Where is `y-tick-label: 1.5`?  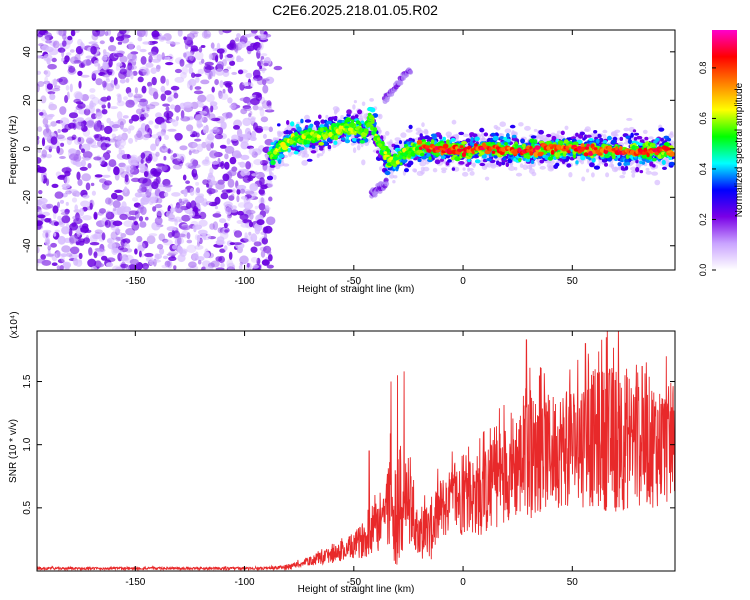
y-tick-label: 1.5 is located at coordinates (27, 381).